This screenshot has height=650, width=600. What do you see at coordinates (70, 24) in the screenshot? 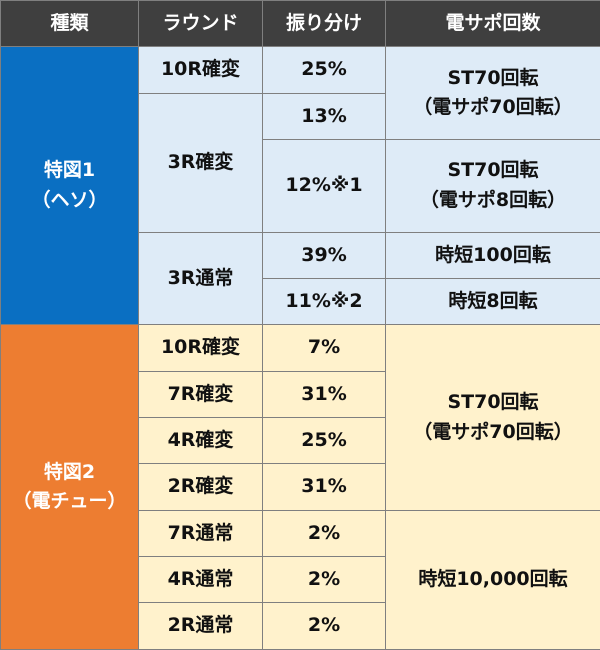
I see `header-cell: 種類` at bounding box center [70, 24].